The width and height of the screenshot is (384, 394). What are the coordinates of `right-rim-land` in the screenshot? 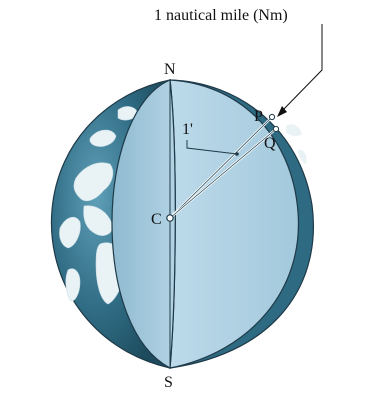 It's located at (296, 144).